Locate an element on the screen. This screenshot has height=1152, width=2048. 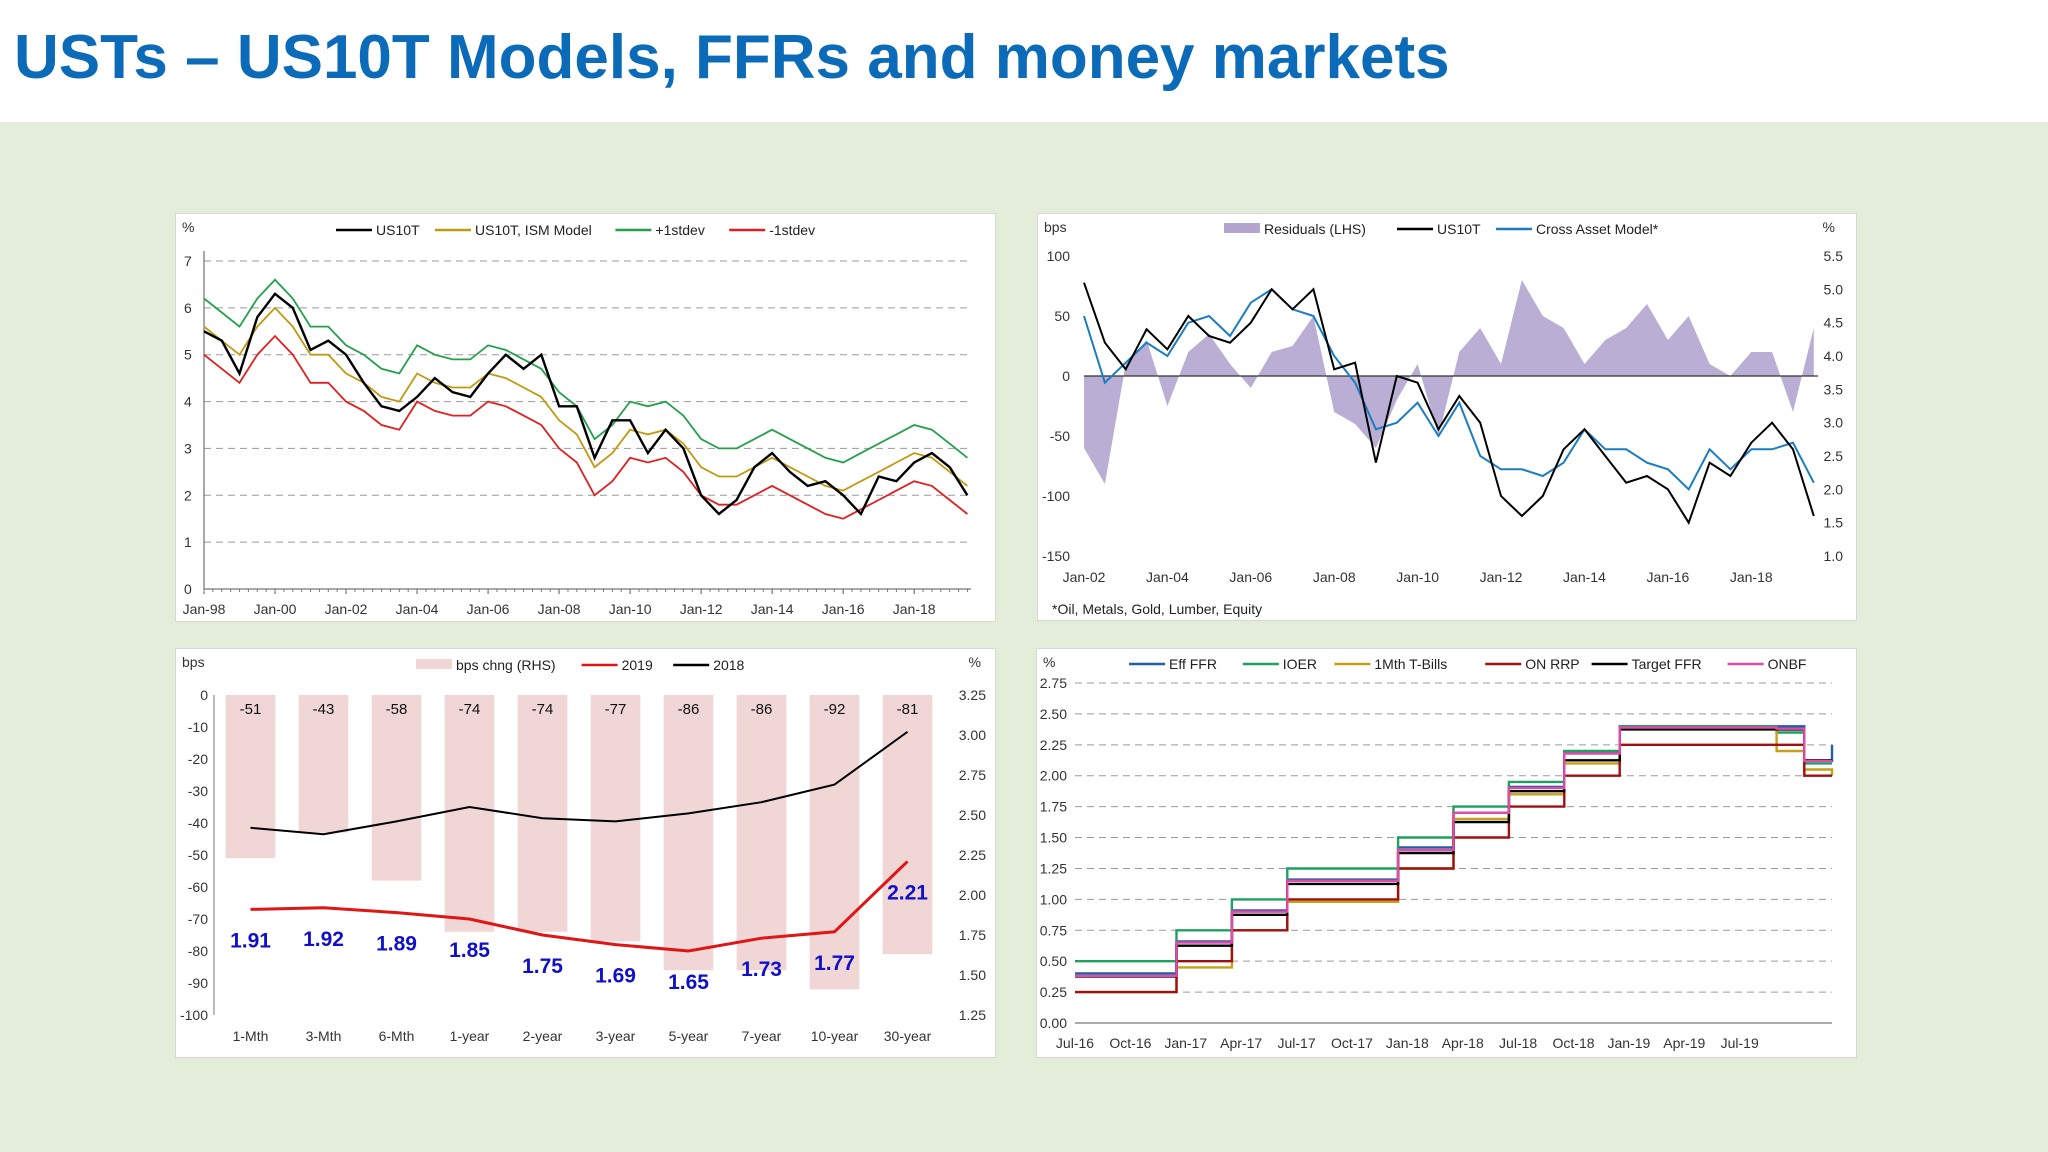
y-right-tick-label: 1.5 is located at coordinates (1834, 523).